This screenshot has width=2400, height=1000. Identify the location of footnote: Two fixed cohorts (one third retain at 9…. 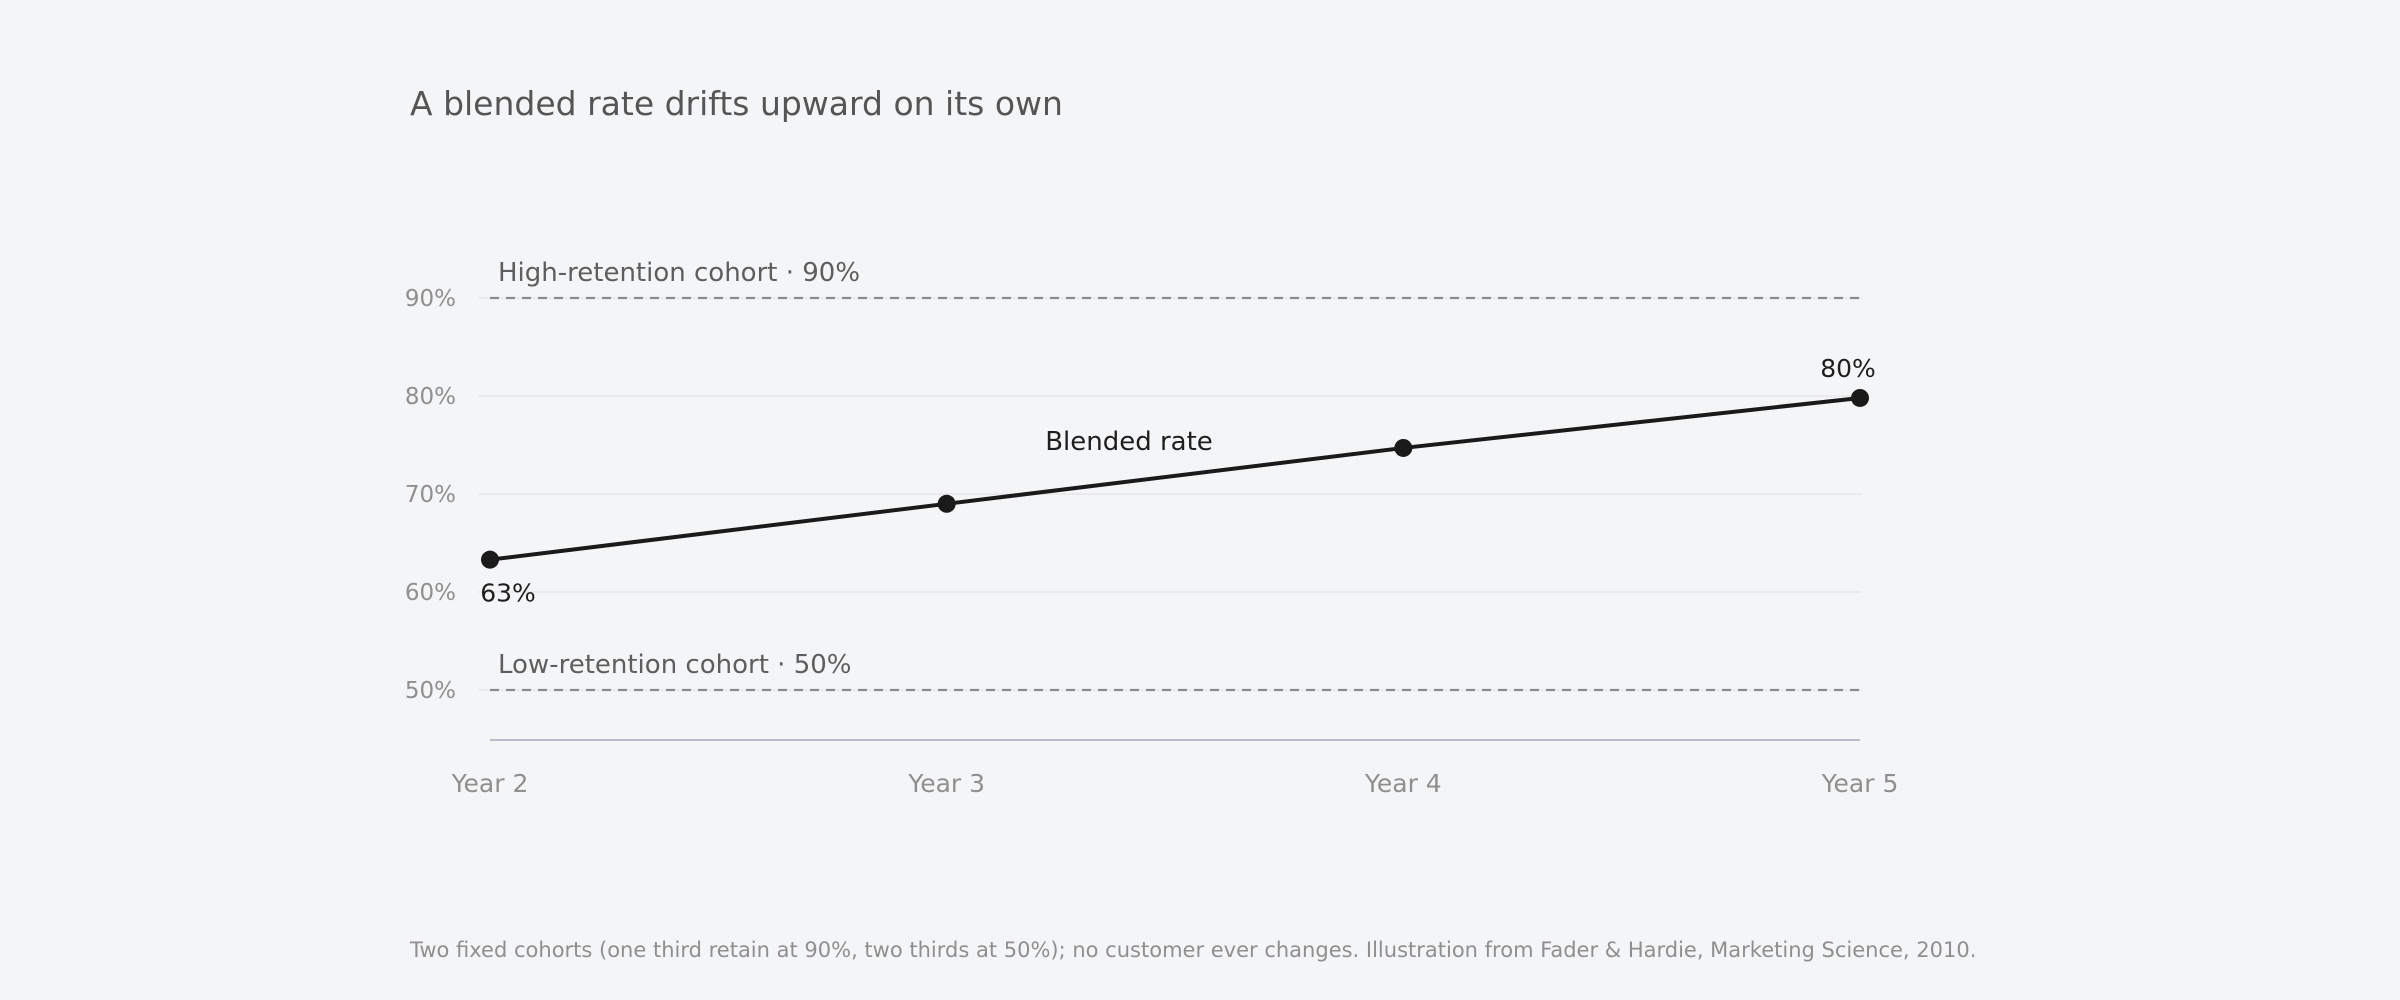
(1193, 950).